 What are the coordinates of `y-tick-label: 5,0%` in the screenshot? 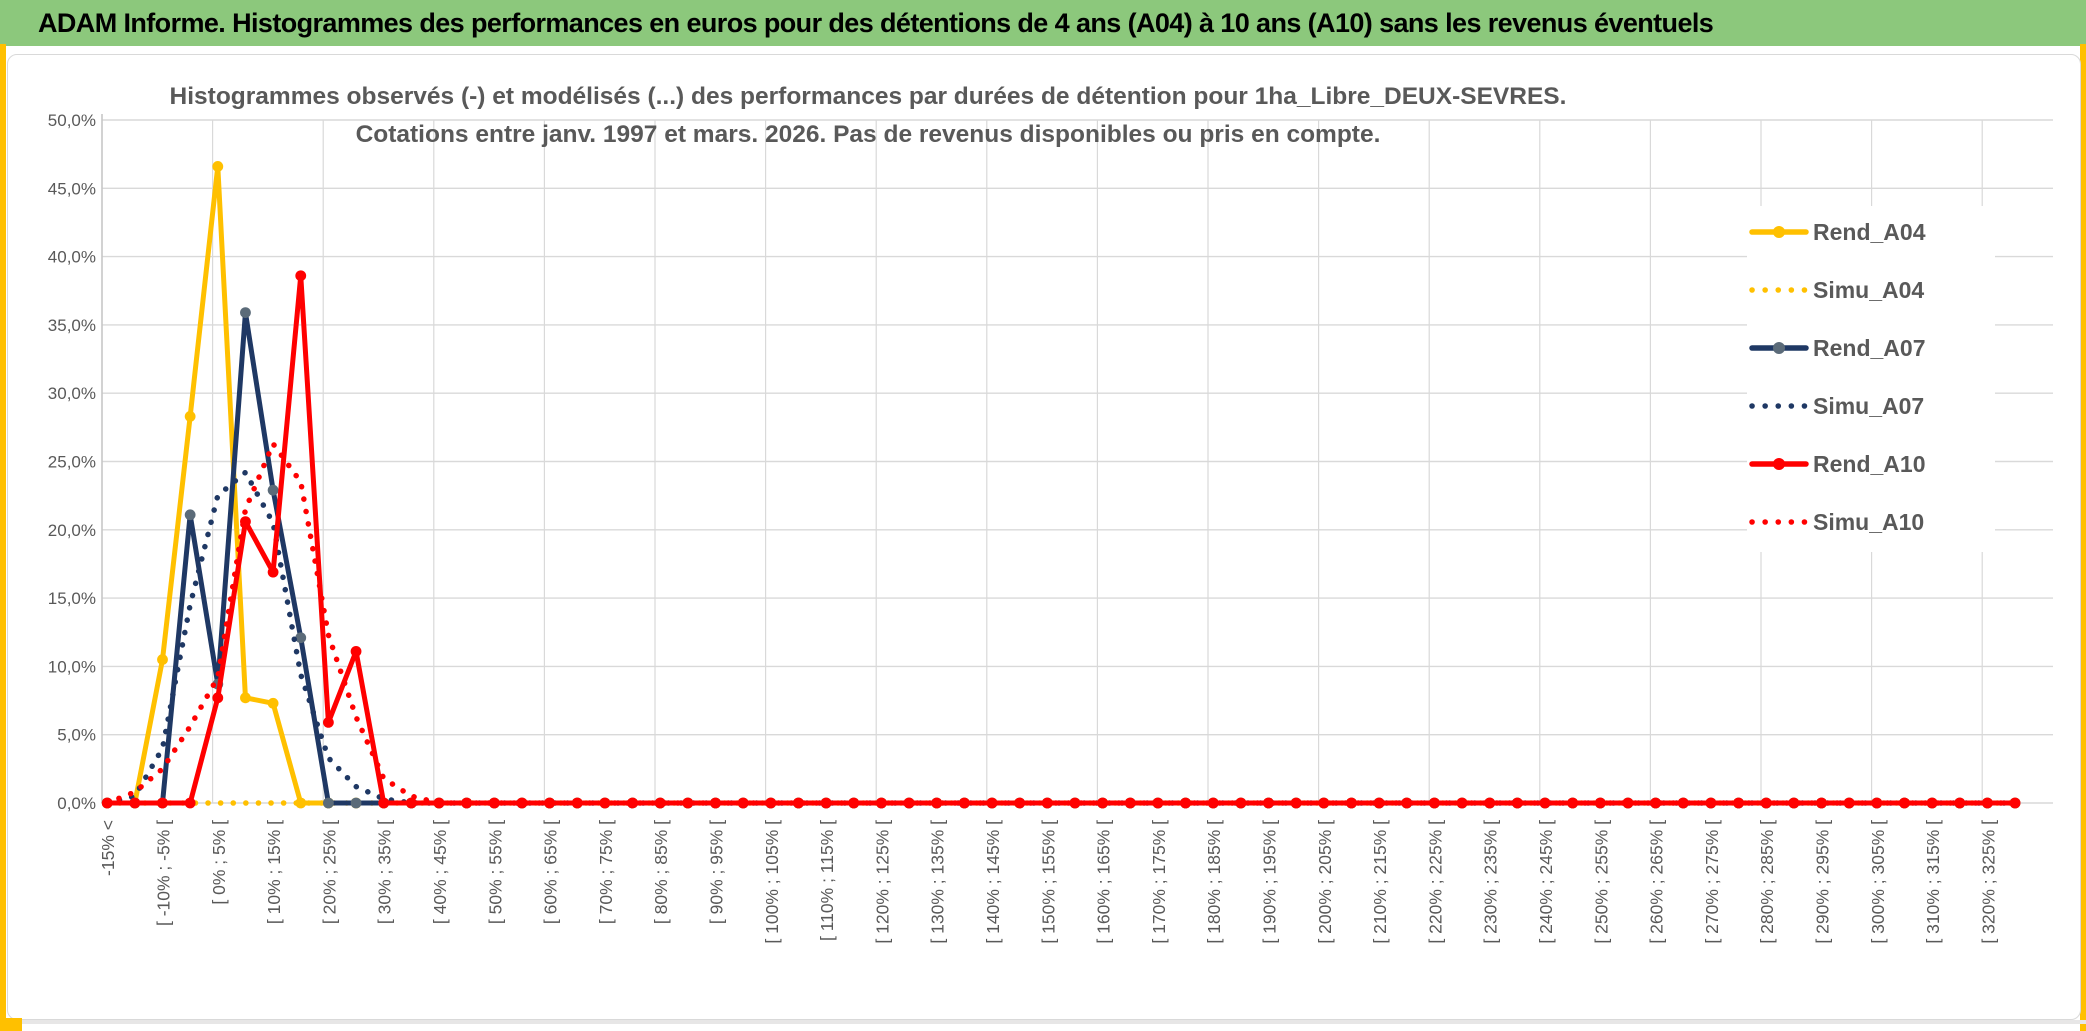 It's located at (76, 735).